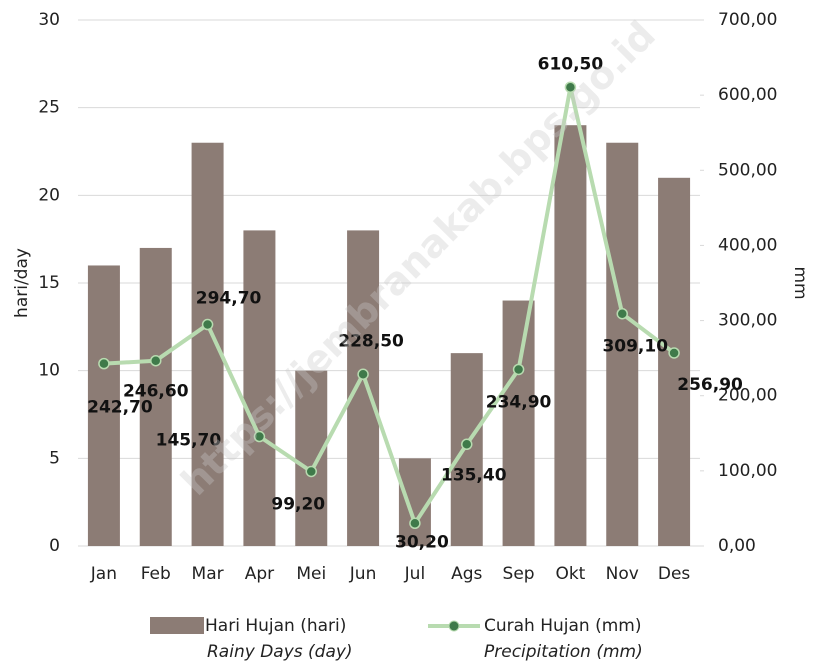 Image resolution: width=816 pixels, height=665 pixels. Describe the element at coordinates (622, 574) in the screenshot. I see `x-tick-label: Nov` at that location.